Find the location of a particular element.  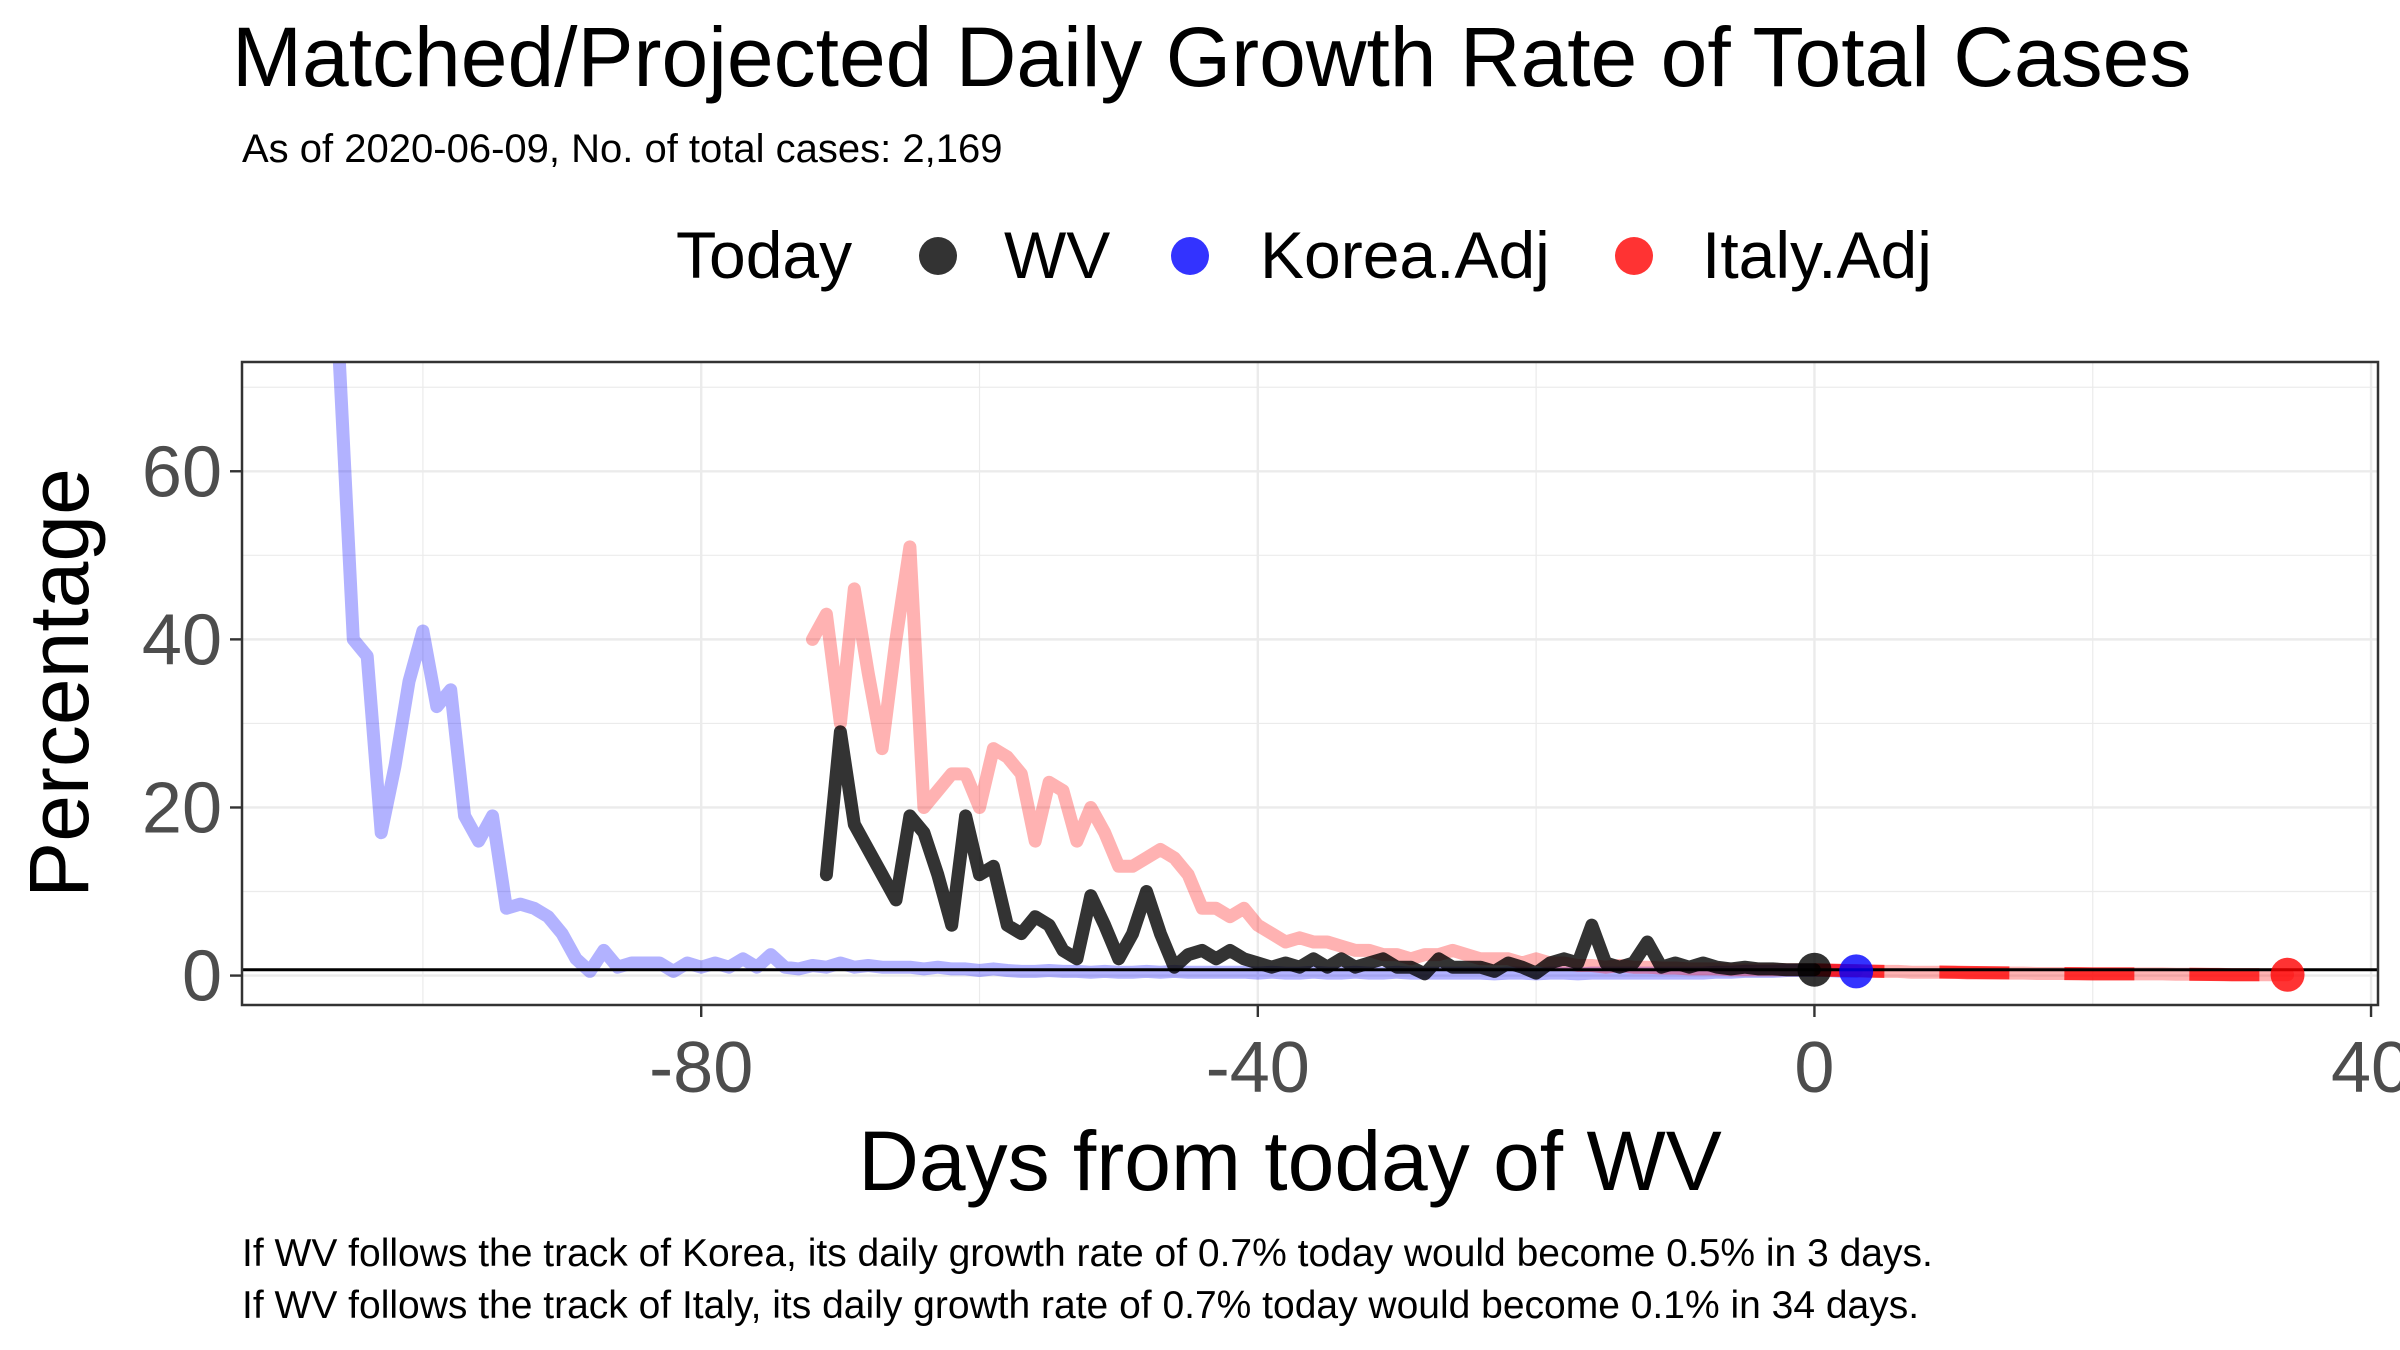

legend-title: Today is located at coordinates (764, 255).